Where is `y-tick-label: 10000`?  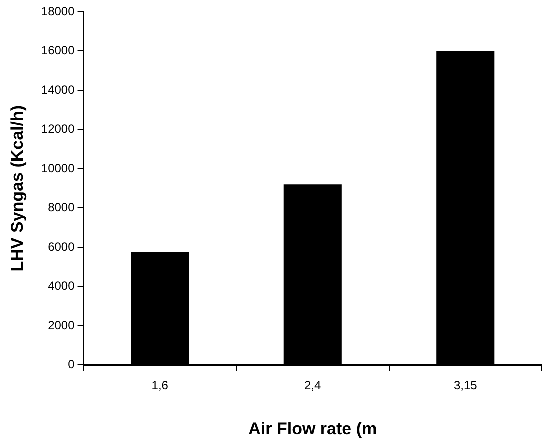
y-tick-label: 10000 is located at coordinates (58, 168).